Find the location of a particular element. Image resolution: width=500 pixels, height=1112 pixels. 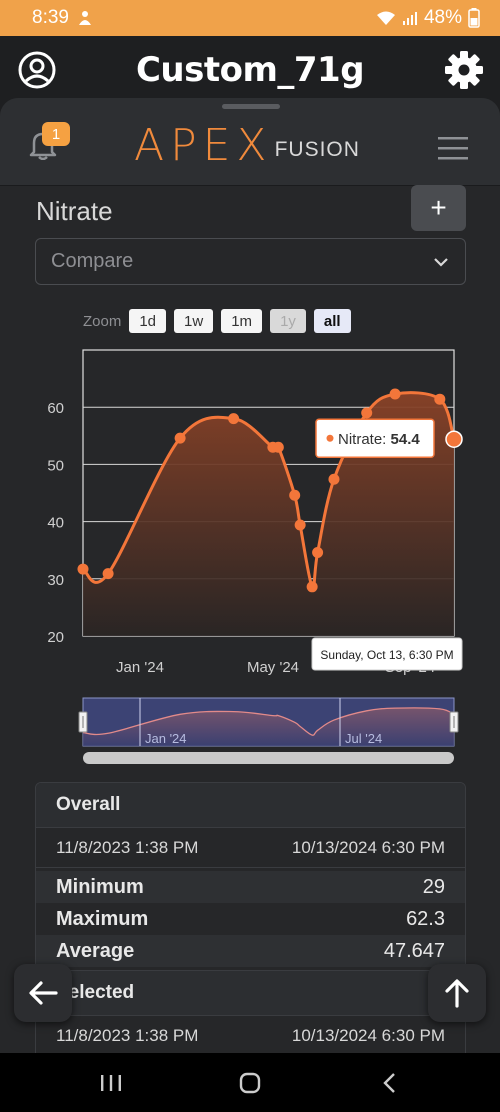

navigator-scrollbar is located at coordinates (268, 758).